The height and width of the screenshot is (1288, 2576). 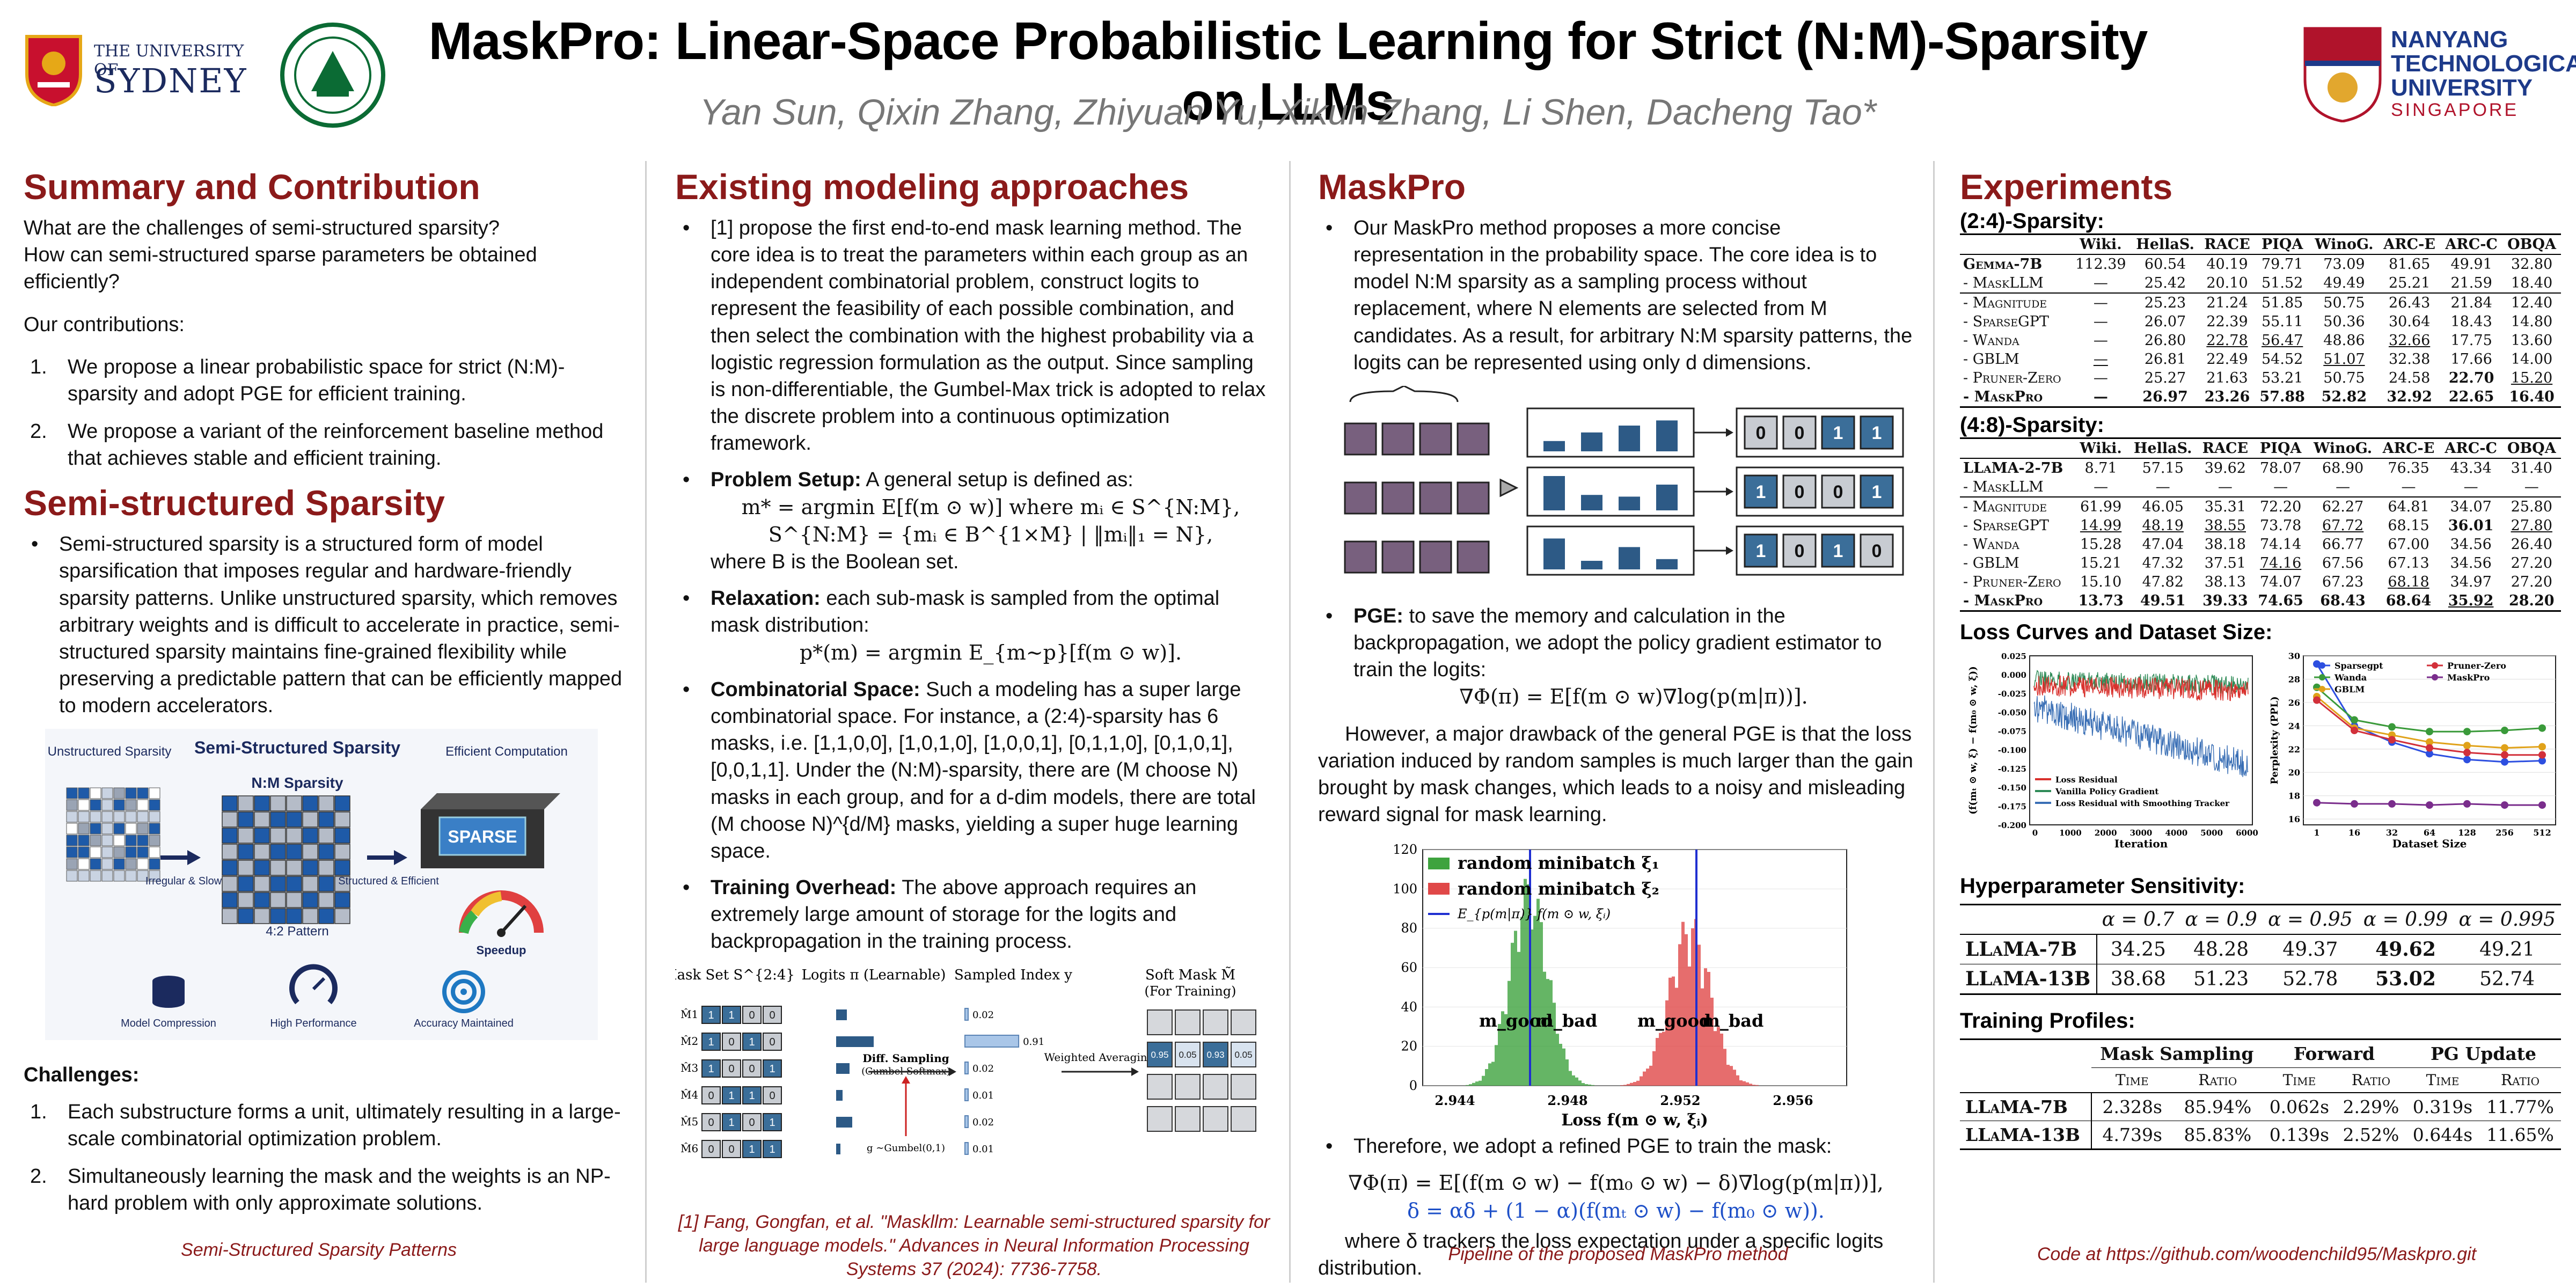 What do you see at coordinates (983, 1149) in the screenshot?
I see `prob-value: 0.01` at bounding box center [983, 1149].